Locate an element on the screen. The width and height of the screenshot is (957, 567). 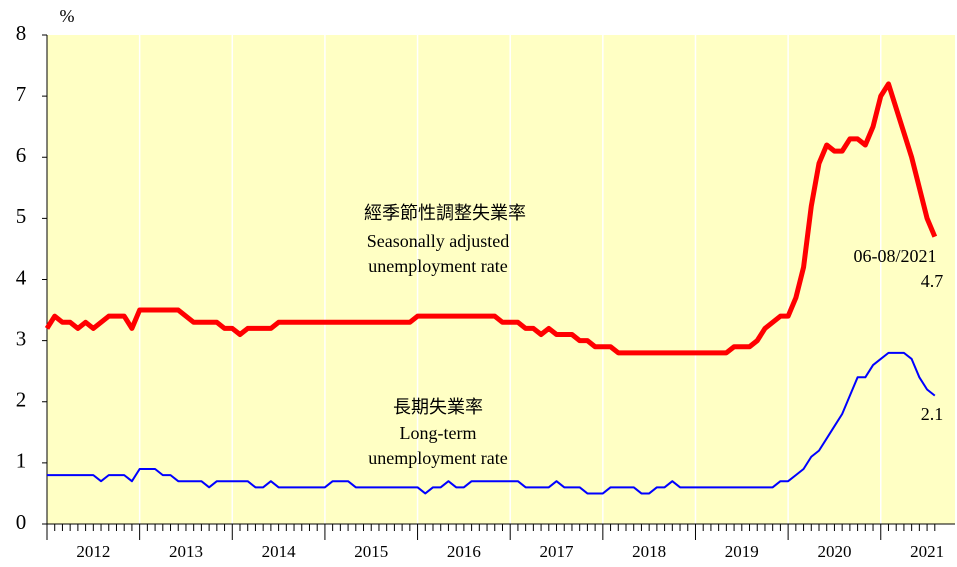
x-tick-label: 2014 is located at coordinates (279, 551).